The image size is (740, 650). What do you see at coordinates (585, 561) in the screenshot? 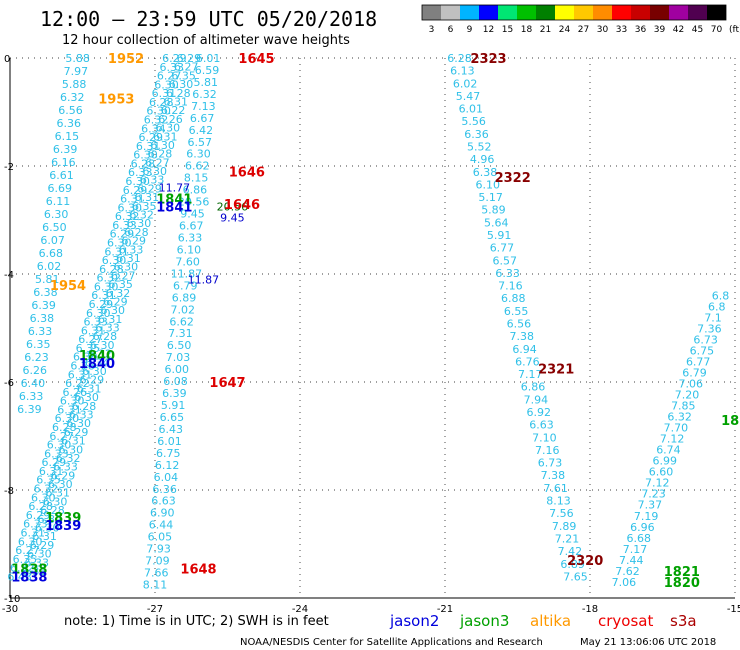
I see `time-label: 2320` at bounding box center [585, 561].